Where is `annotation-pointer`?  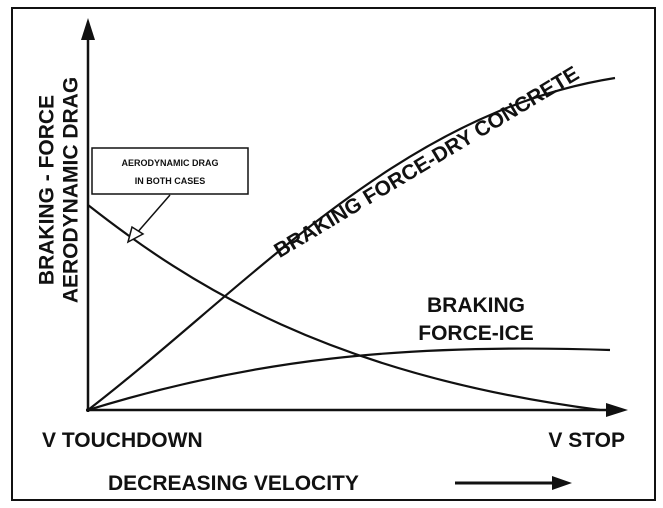 annotation-pointer is located at coordinates (153, 214).